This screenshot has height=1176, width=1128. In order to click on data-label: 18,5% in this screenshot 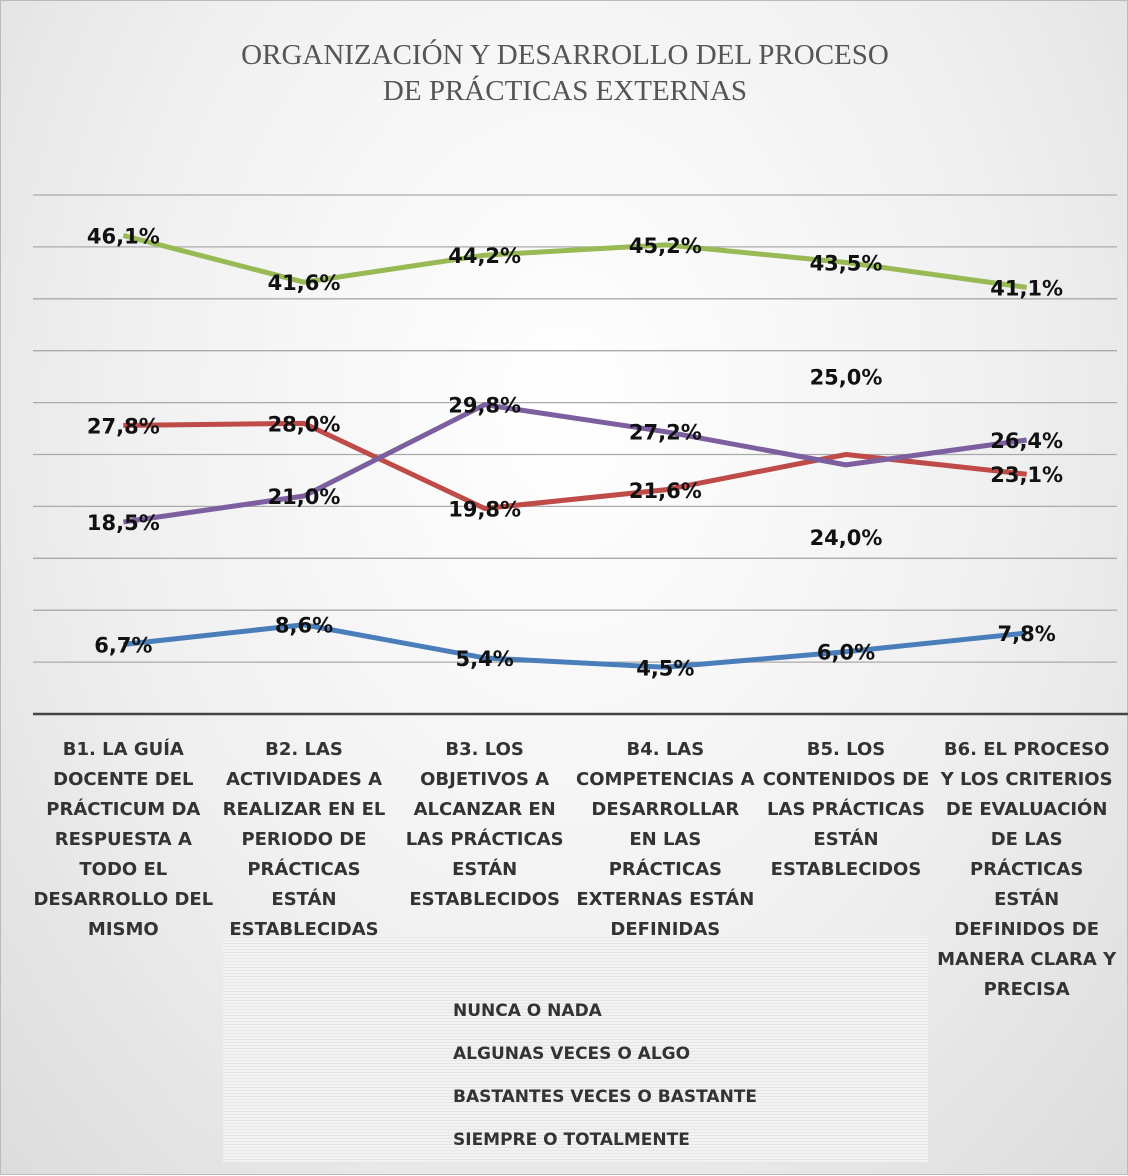, I will do `click(123, 523)`.